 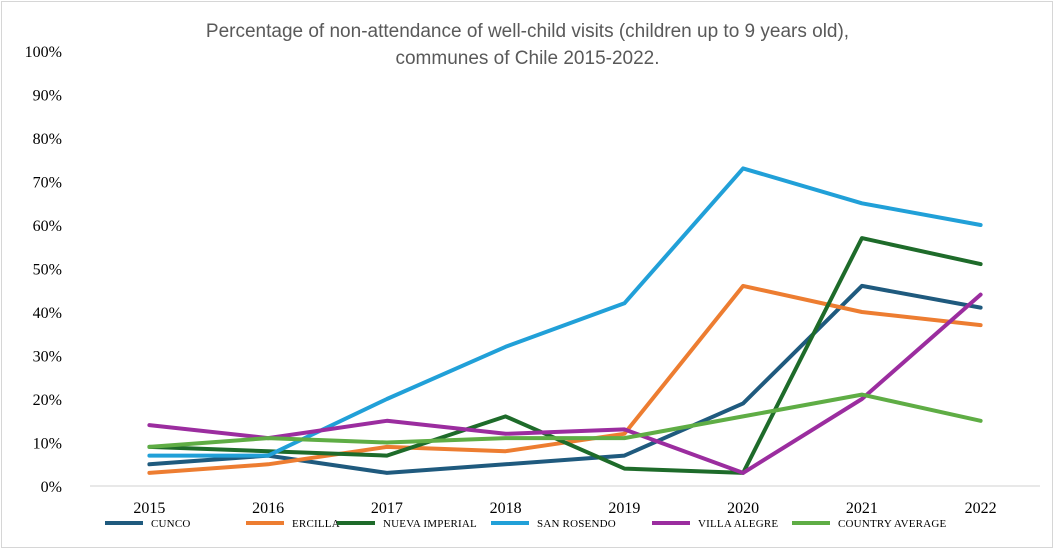 I want to click on x-tick-label: 2022, so click(x=981, y=508).